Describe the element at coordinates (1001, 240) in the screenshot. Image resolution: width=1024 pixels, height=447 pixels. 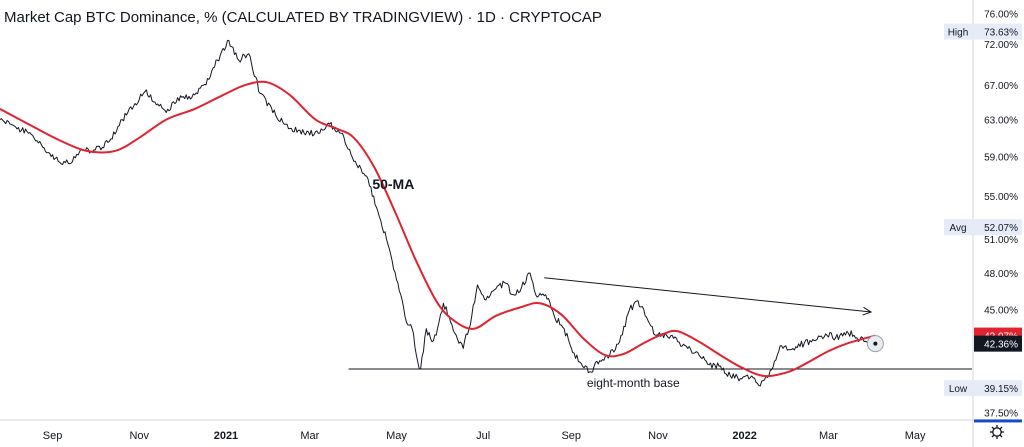
I see `y-tick-label: 51.00%` at that location.